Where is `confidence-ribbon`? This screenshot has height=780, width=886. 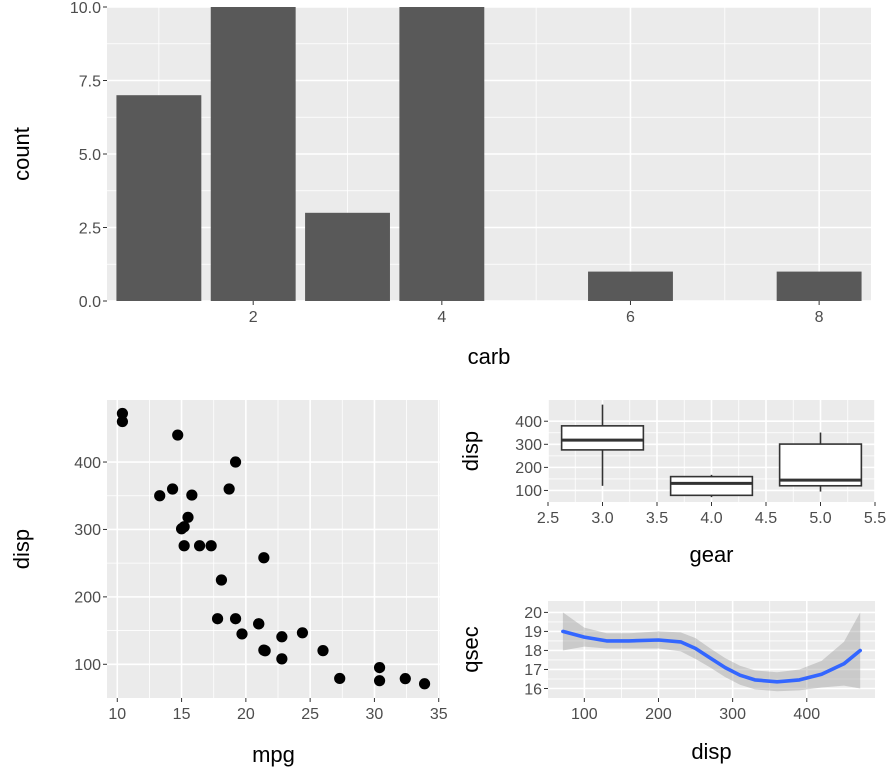 confidence-ribbon is located at coordinates (711, 652).